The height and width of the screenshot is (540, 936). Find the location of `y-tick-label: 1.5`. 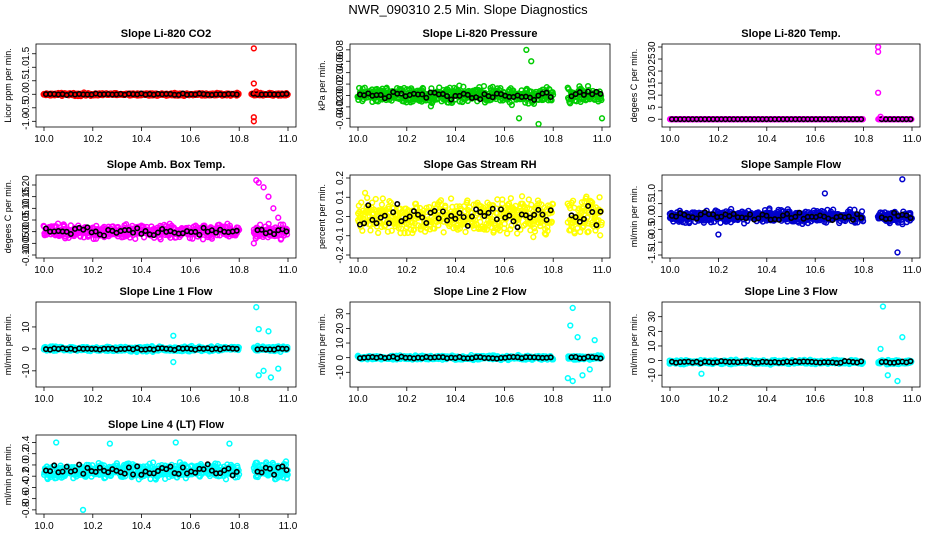

y-tick-label: 1.5 is located at coordinates (26, 53).